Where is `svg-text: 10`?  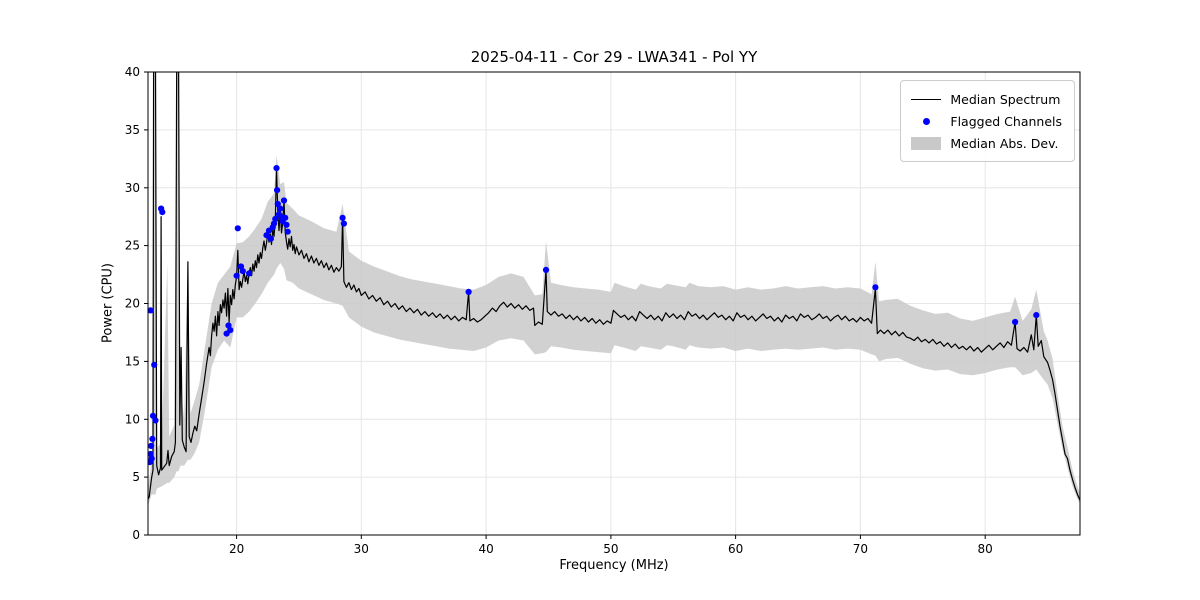 svg-text: 10 is located at coordinates (132, 419).